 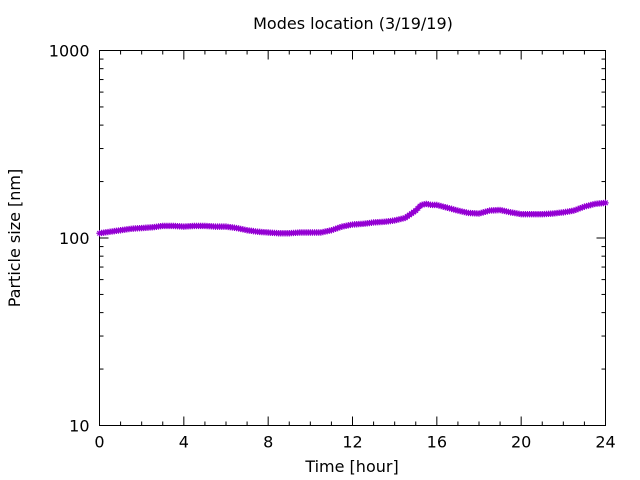 I want to click on chart-title: Modes location (3/19/19), so click(x=353, y=23).